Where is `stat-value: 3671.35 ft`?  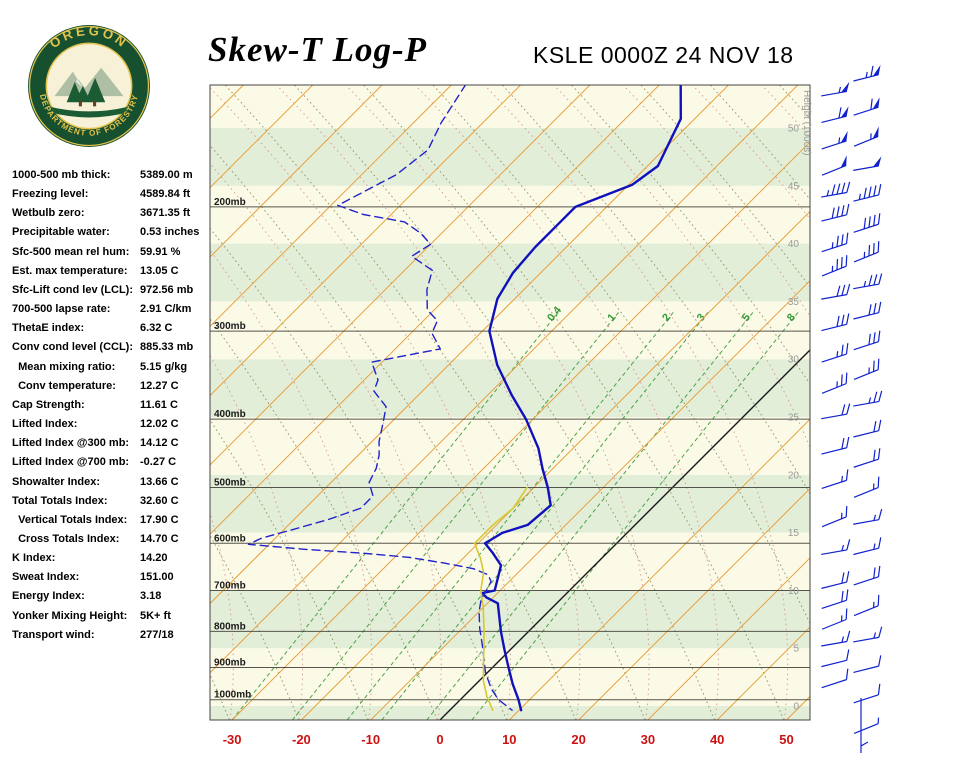
stat-value: 3671.35 ft is located at coordinates (165, 213).